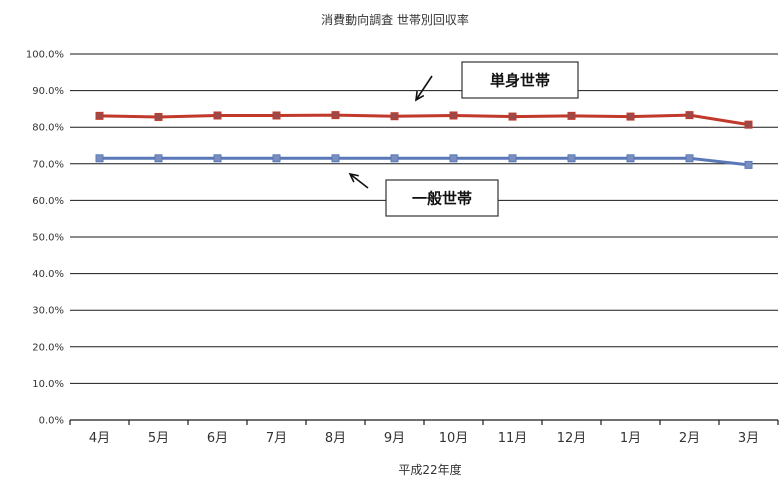  I want to click on y-tick-label: 0.0%, so click(51, 421).